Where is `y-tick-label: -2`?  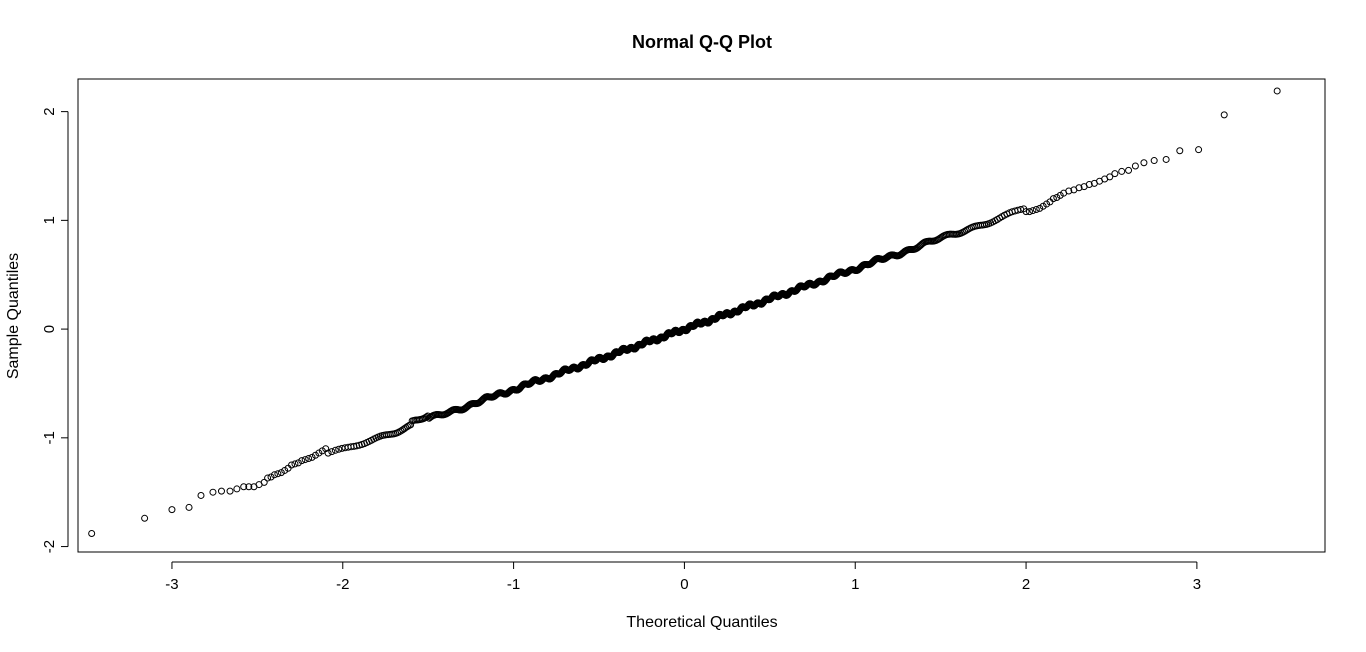 y-tick-label: -2 is located at coordinates (49, 546).